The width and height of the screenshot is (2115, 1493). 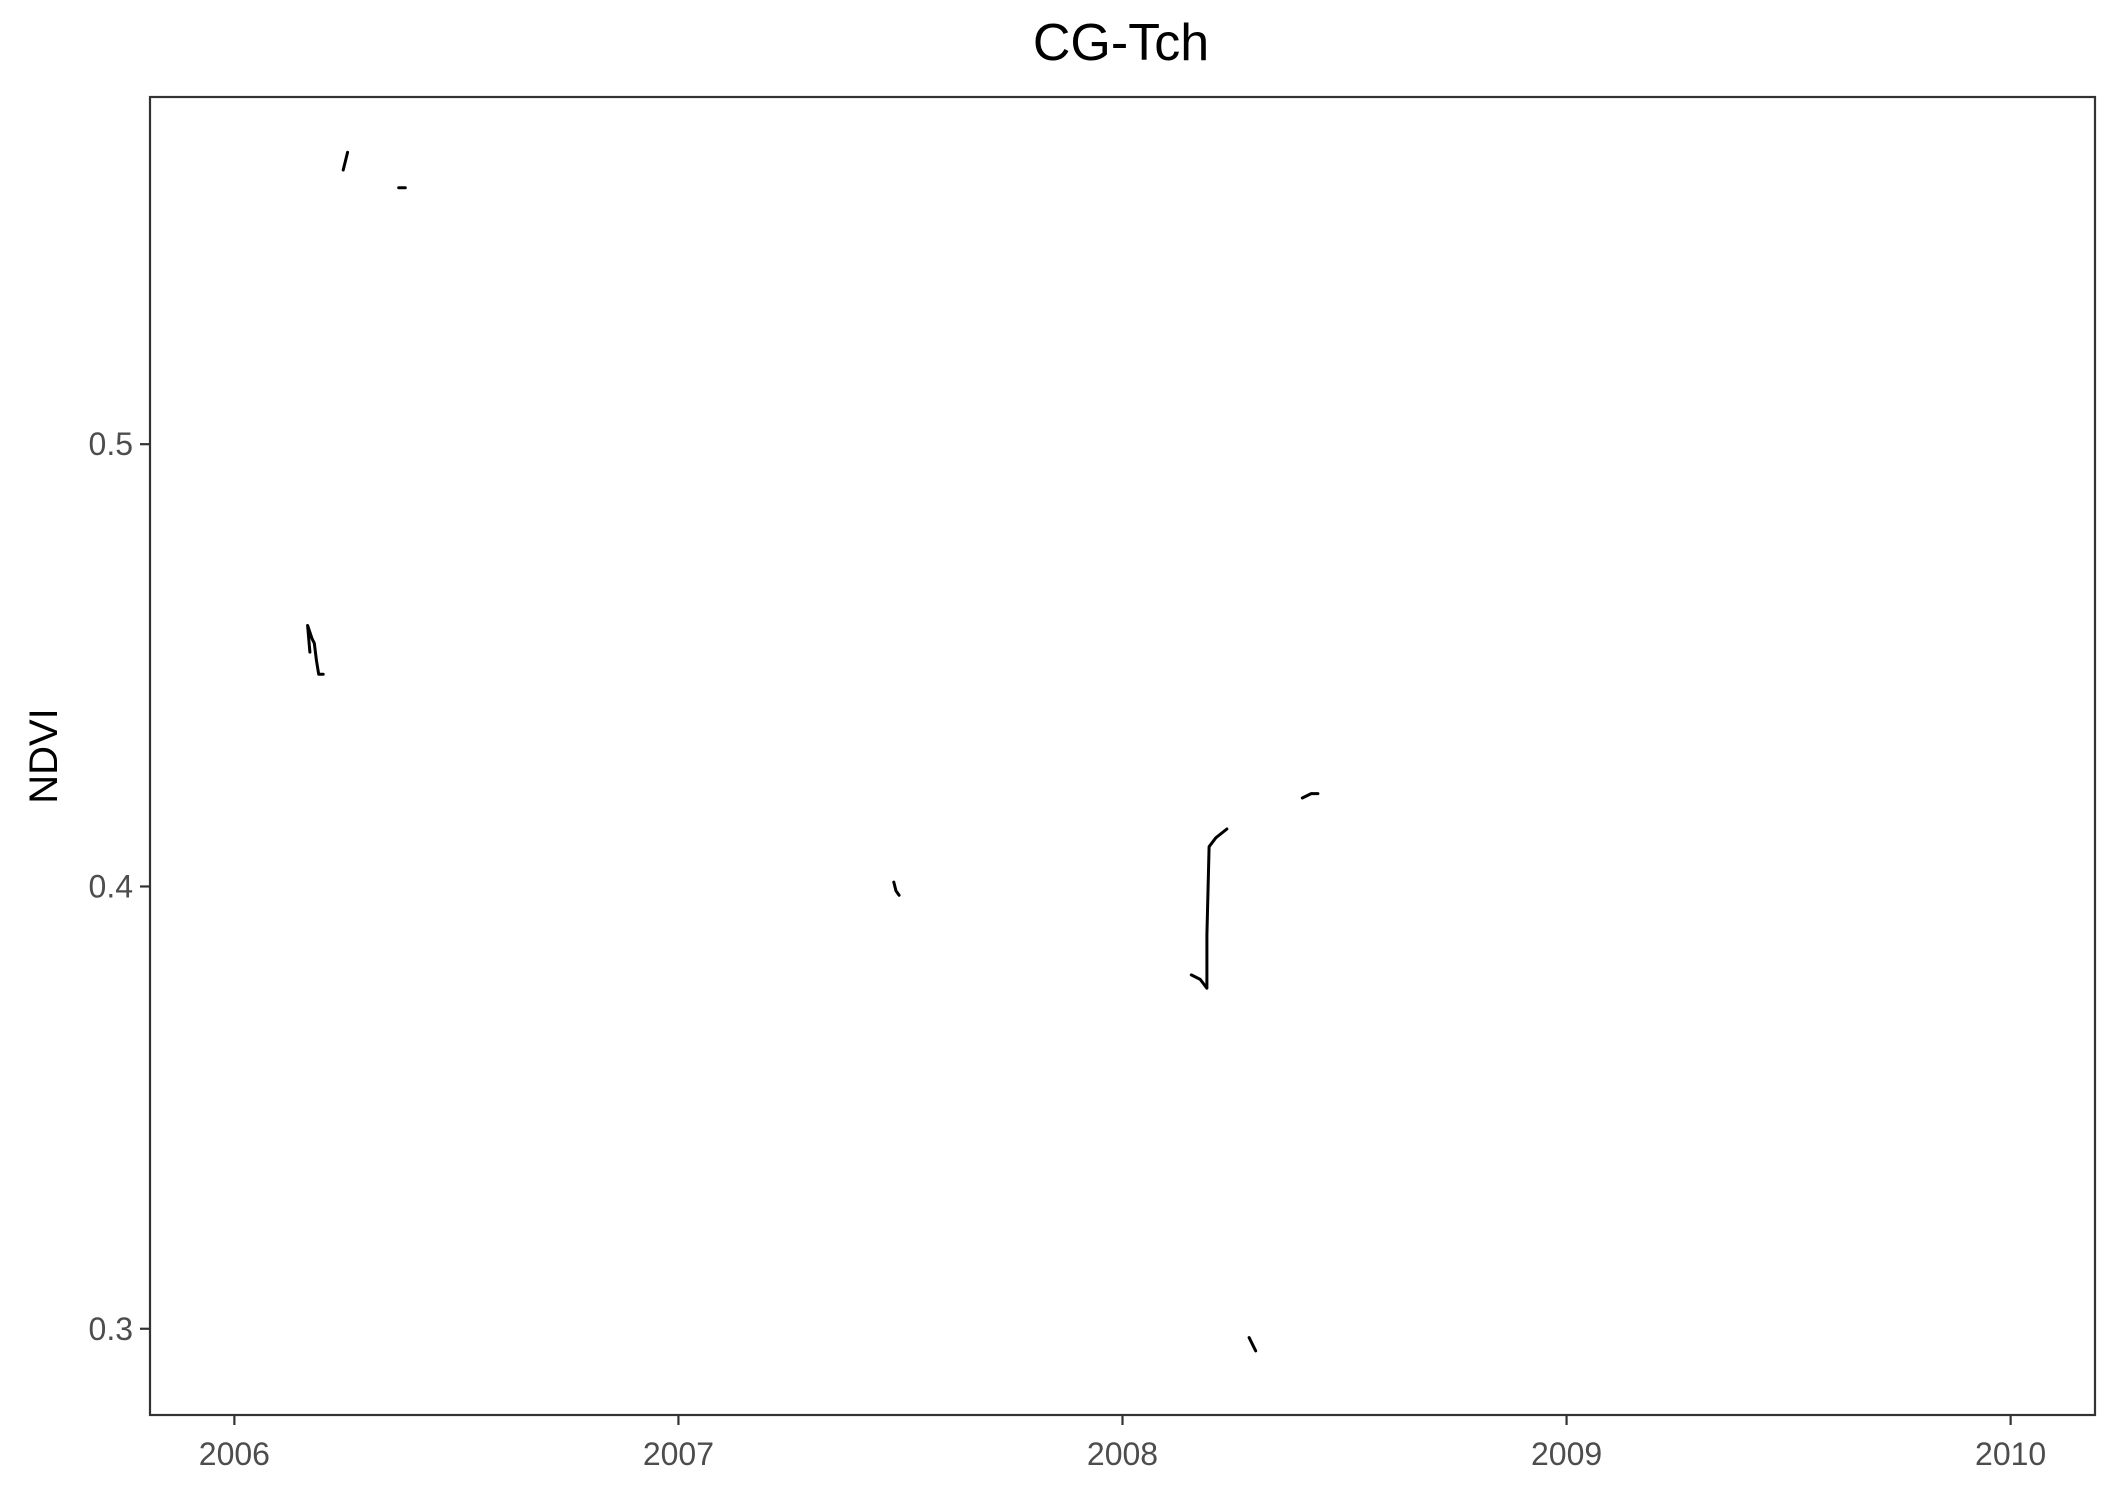 I want to click on x-axis: 2006 2007 2008 2009 2010, so click(x=1122, y=1443).